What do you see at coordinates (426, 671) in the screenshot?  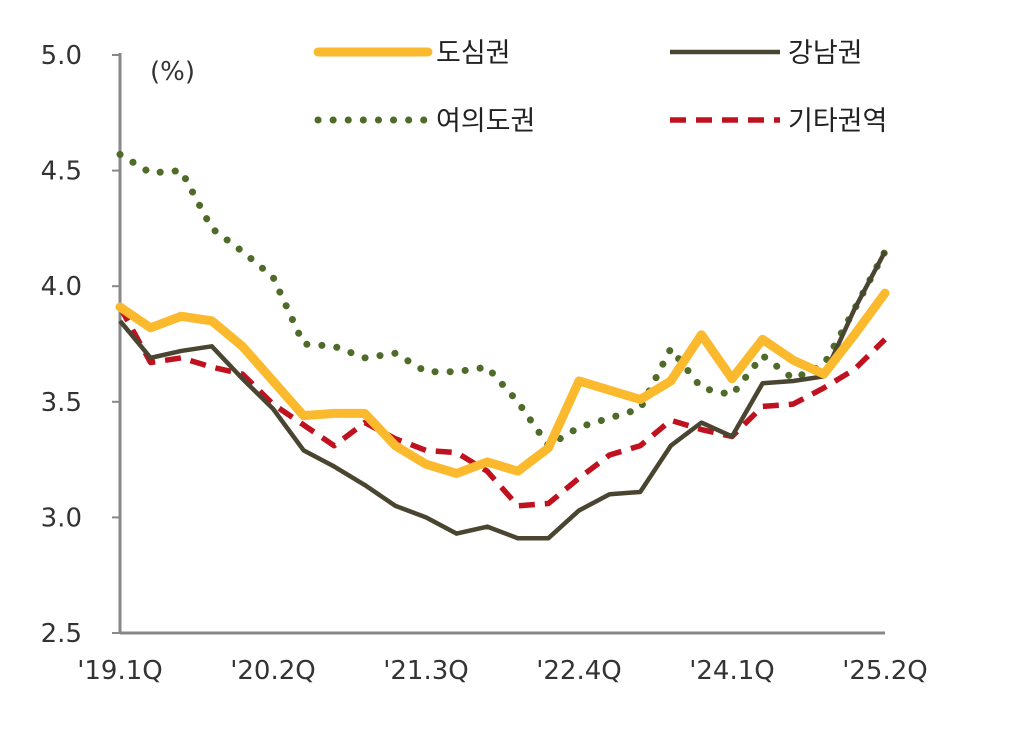 I see `x-tick-label: '21.3Q` at bounding box center [426, 671].